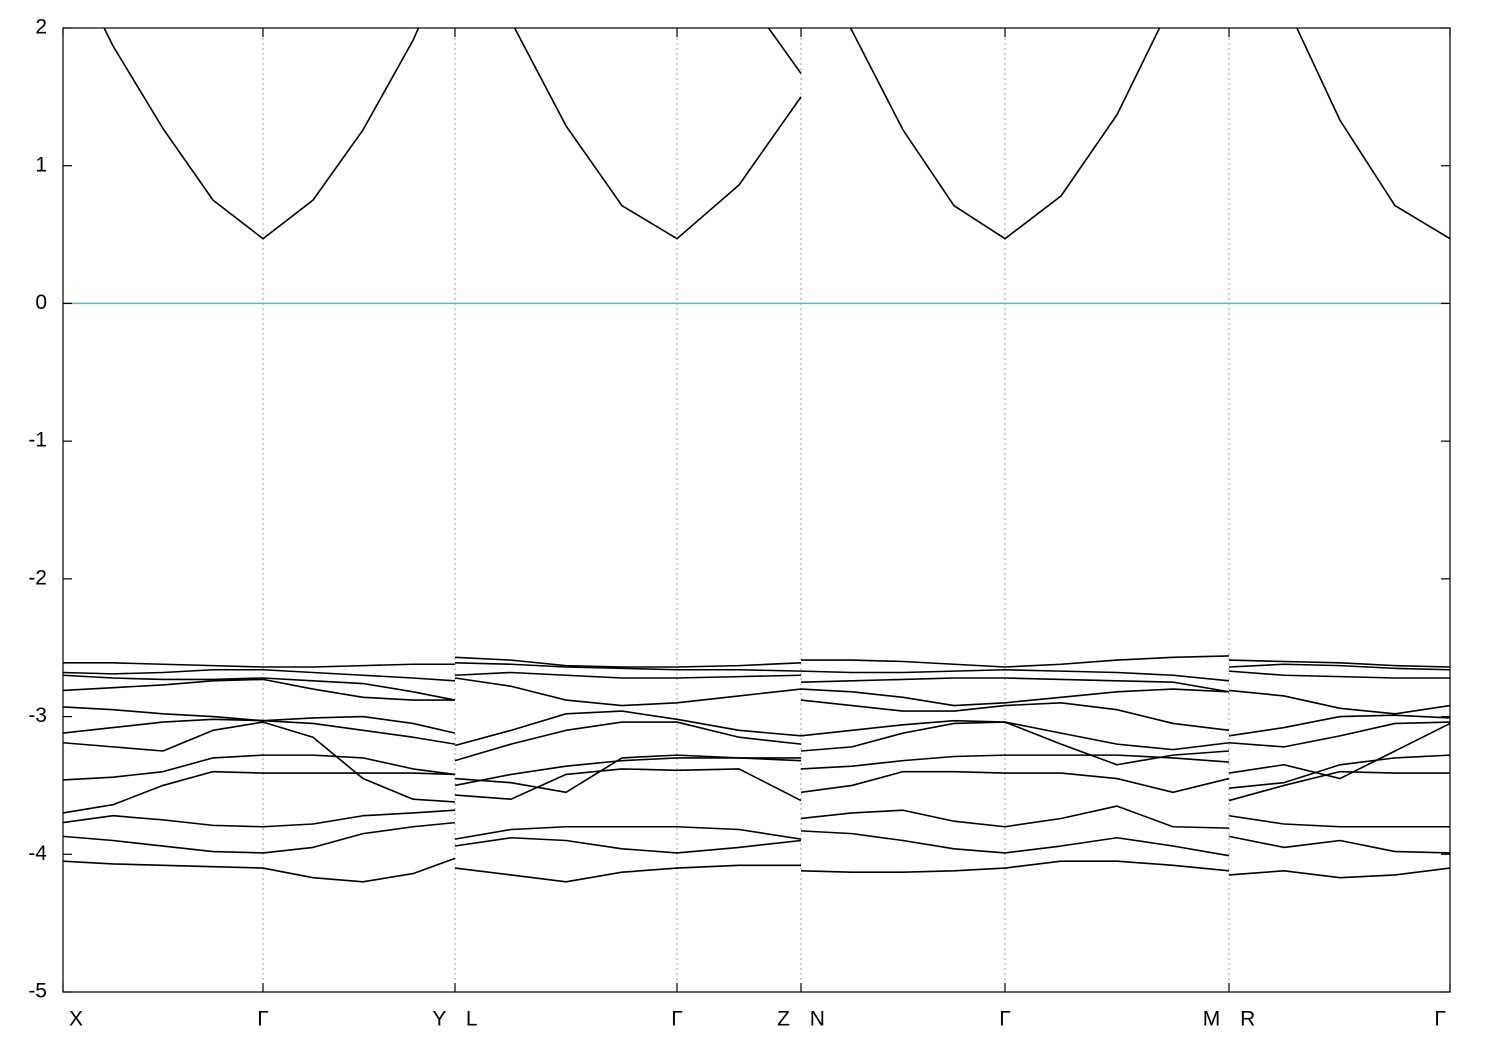 The image size is (1500, 1050). I want to click on x-tick-label: Z N, so click(801, 1019).